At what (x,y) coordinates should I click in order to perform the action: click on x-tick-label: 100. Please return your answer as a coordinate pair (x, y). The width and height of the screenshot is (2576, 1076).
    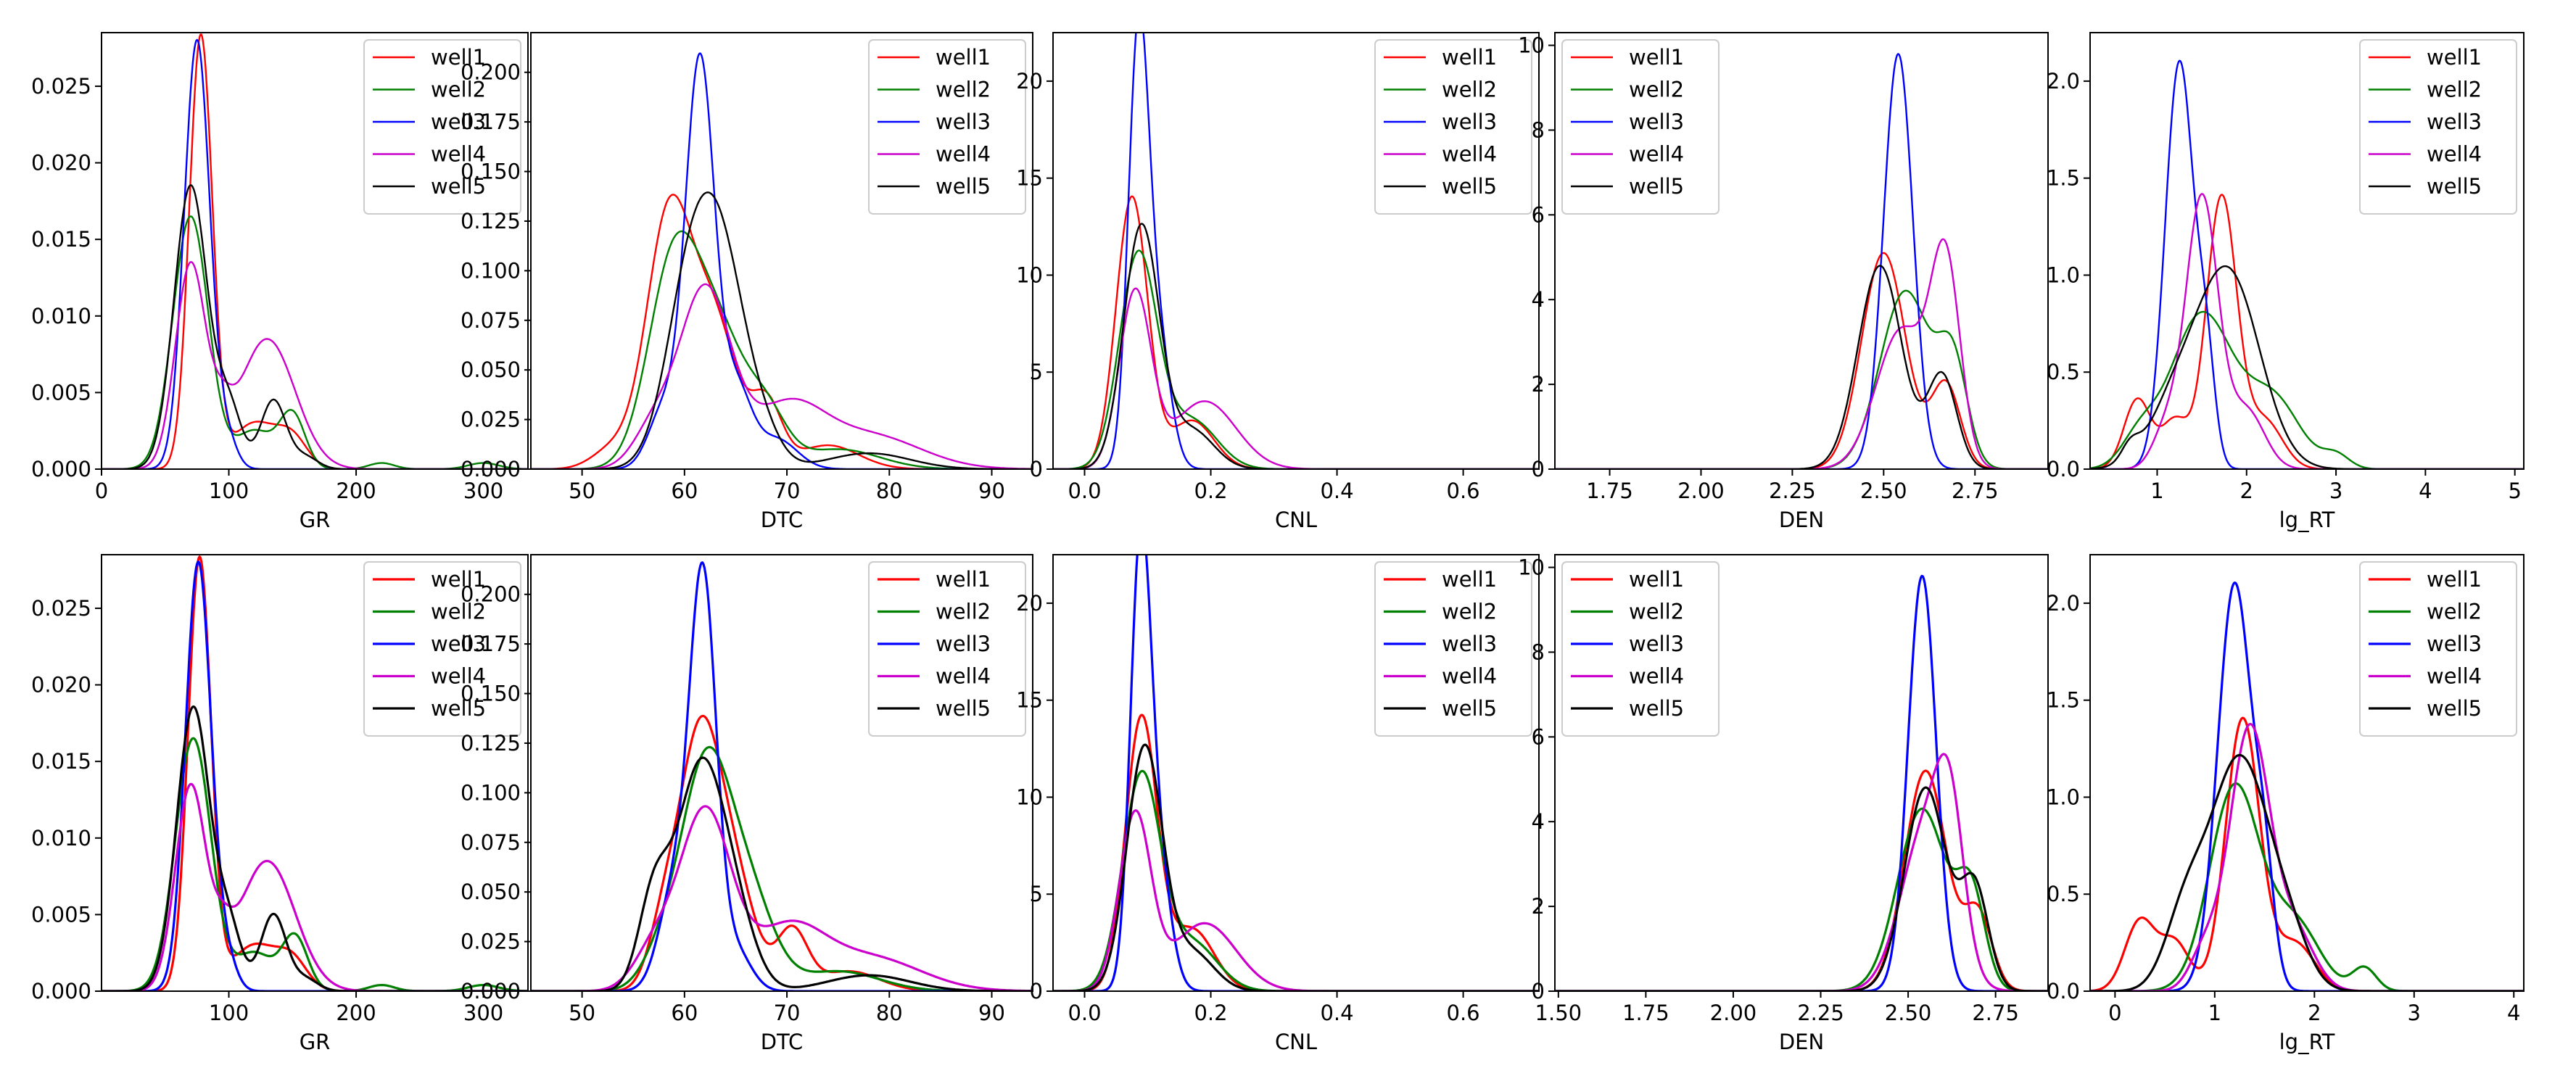
    Looking at the image, I should click on (229, 491).